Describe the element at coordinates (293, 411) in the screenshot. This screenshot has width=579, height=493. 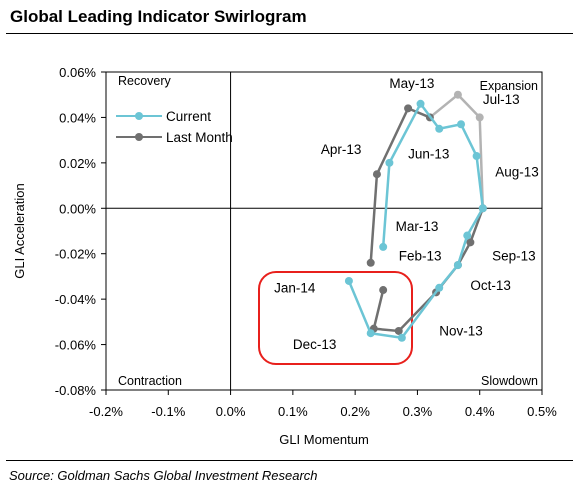
I see `x-tick-label: 0.1%` at that location.